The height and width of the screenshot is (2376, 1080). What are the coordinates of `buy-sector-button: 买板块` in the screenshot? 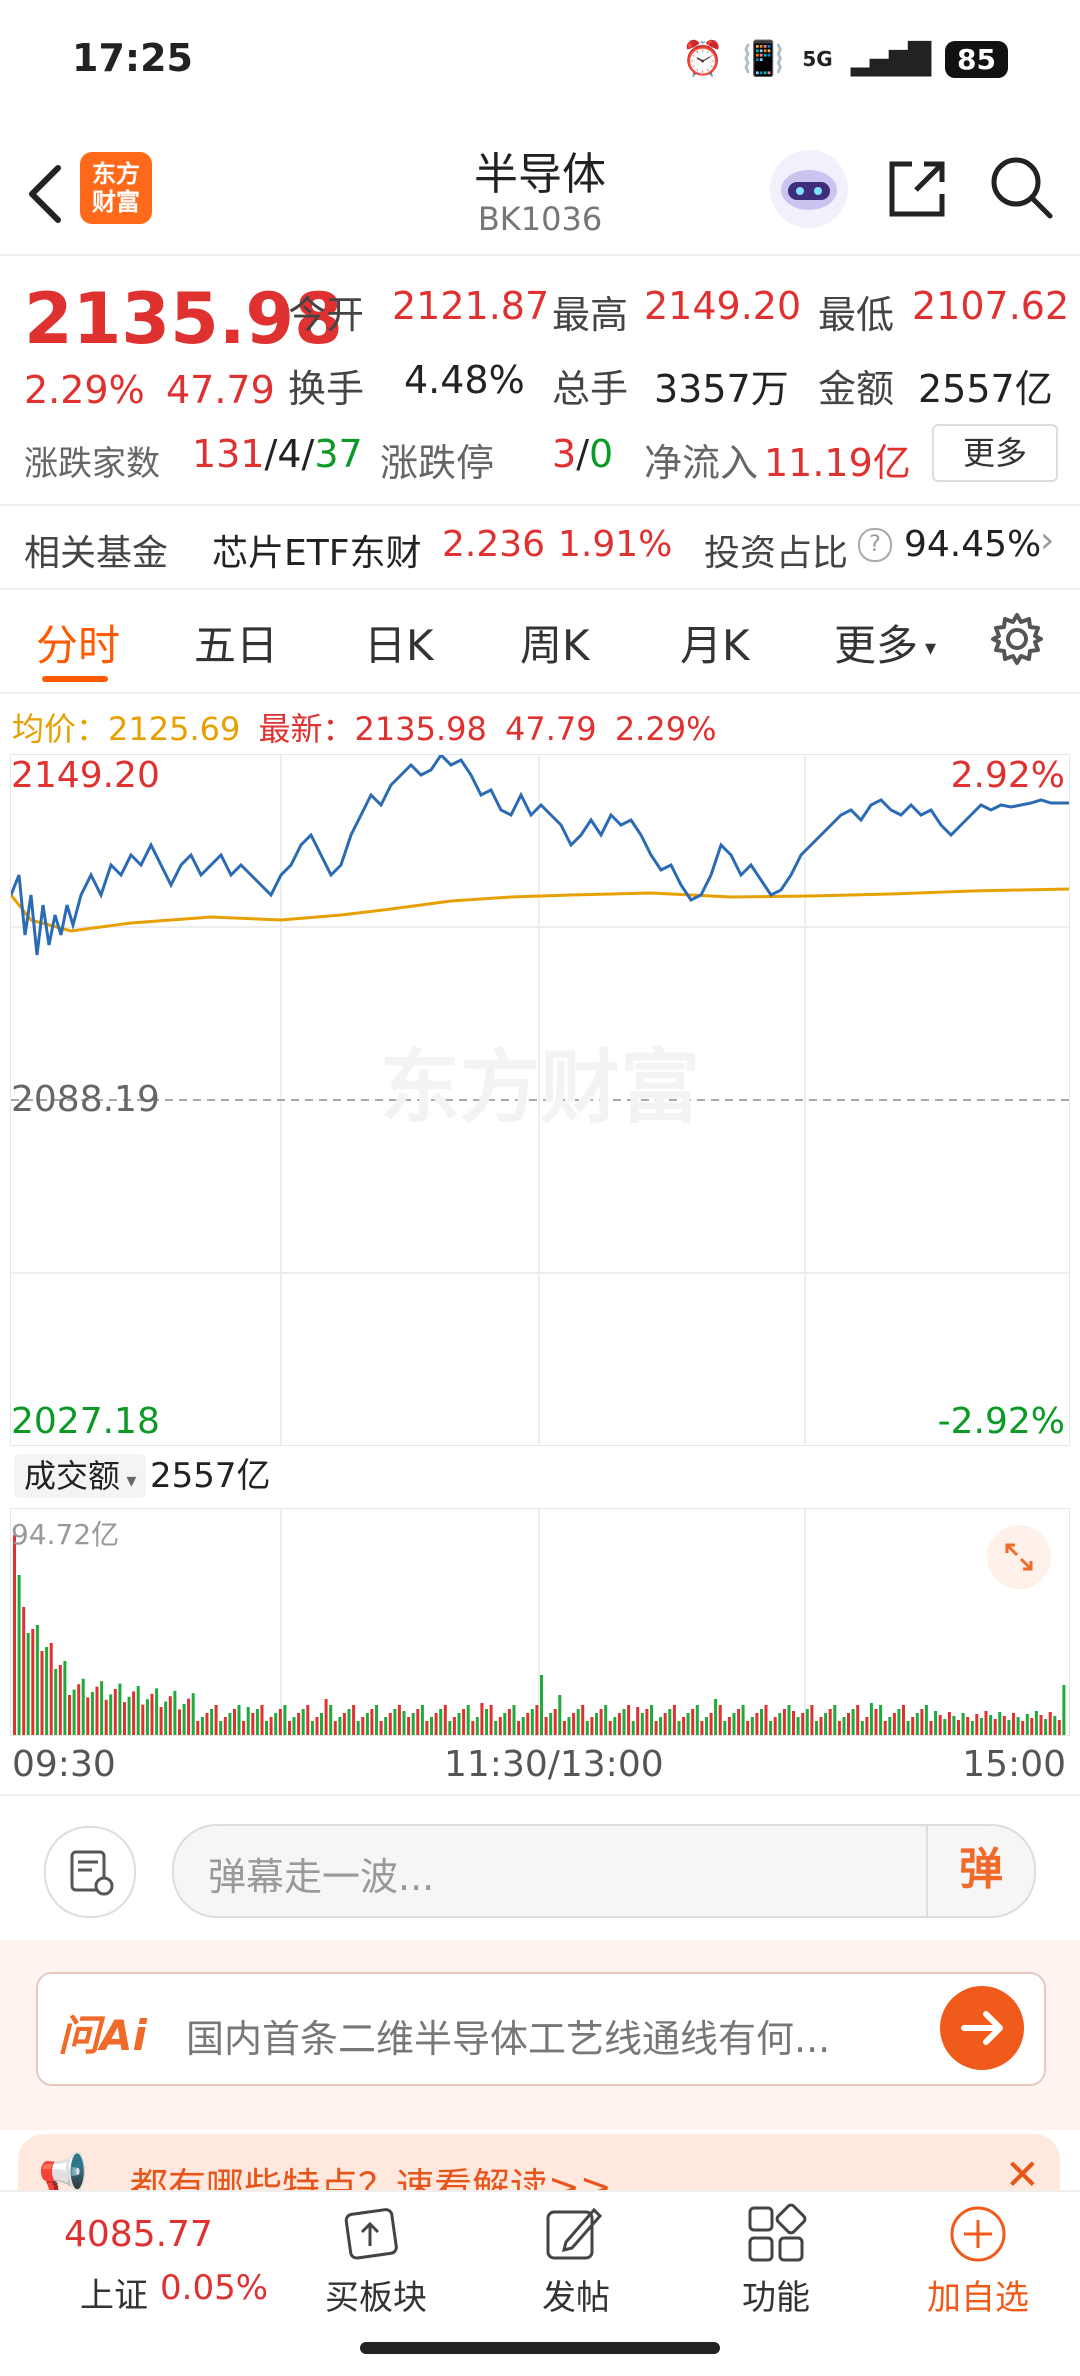 It's located at (376, 2298).